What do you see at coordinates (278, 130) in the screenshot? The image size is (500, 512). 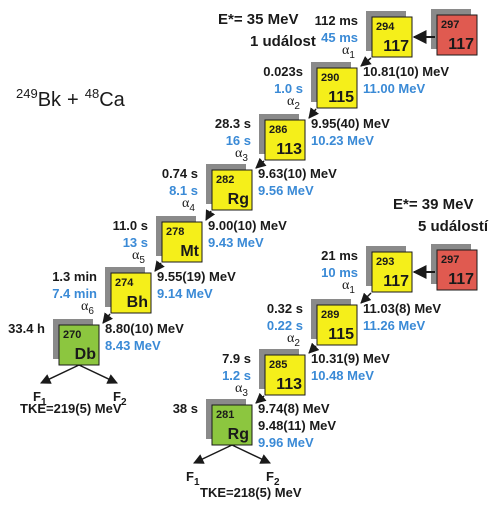 I see `mass-number: 286` at bounding box center [278, 130].